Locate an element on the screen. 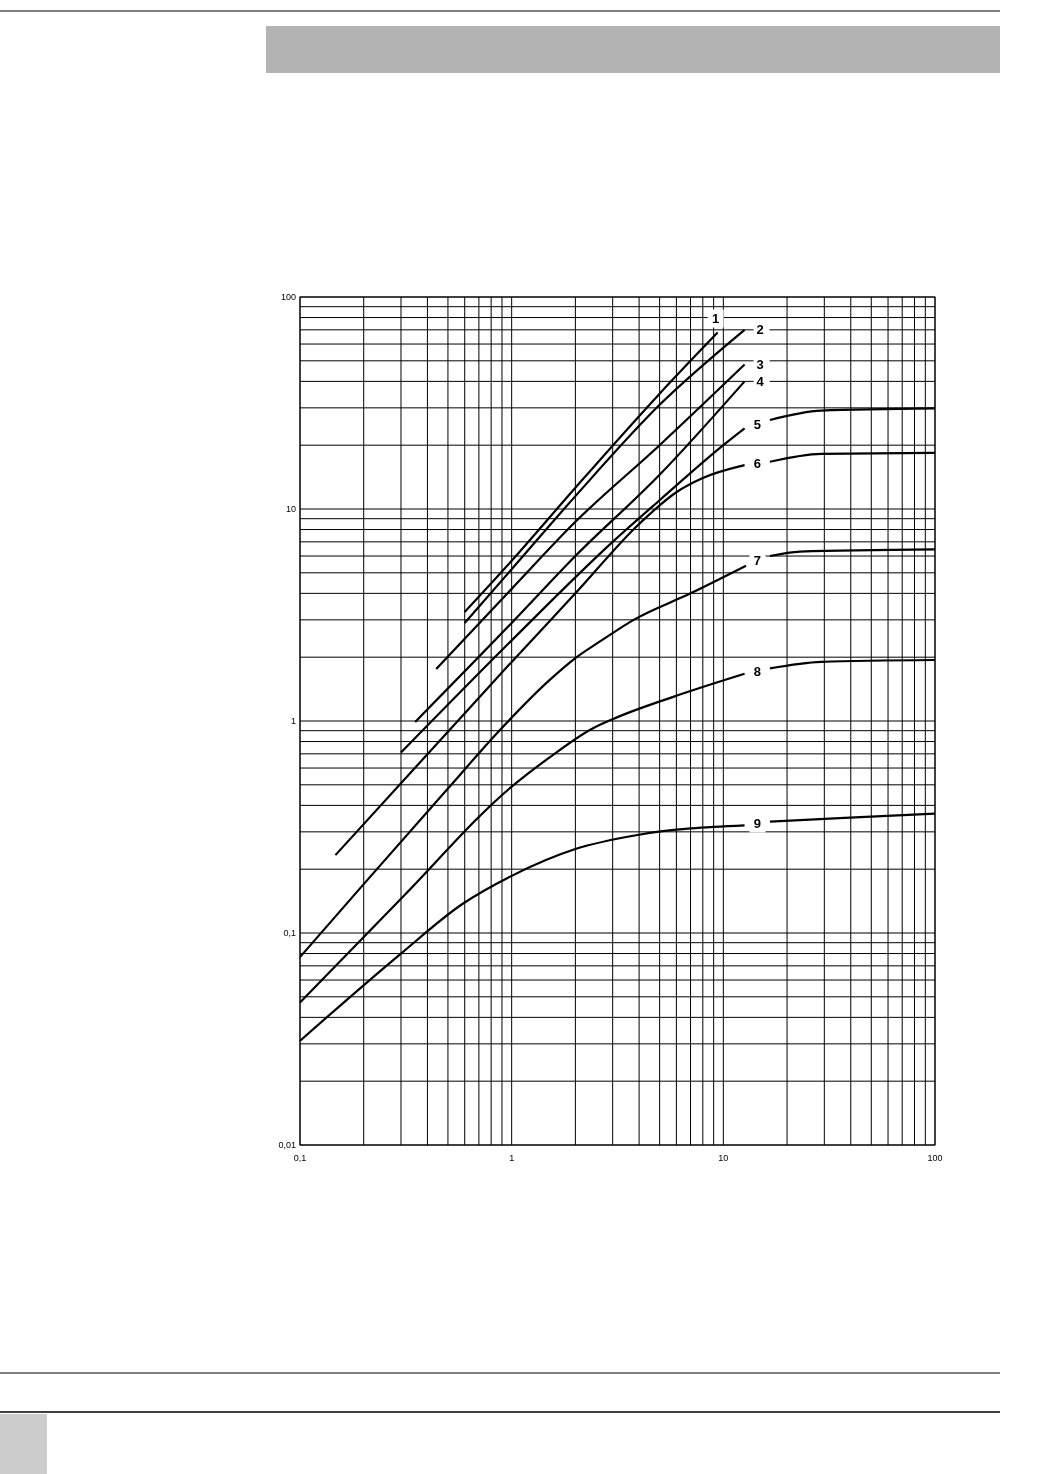 This screenshot has height=1474, width=1044. y-tick-label: 1 is located at coordinates (293, 721).